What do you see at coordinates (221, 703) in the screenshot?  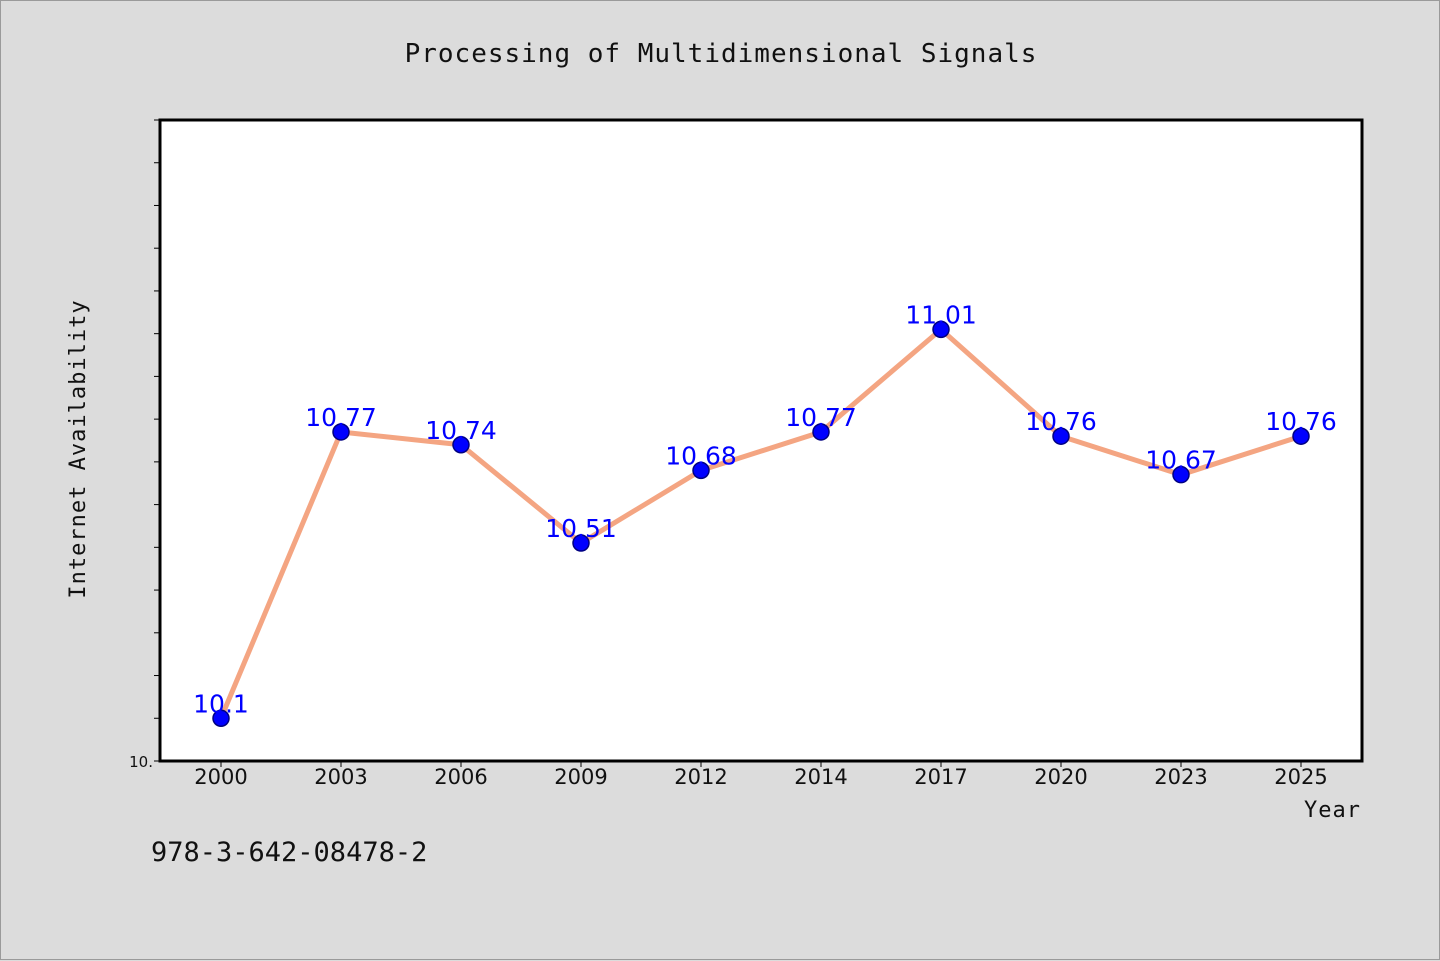 I see `data-label: 10.1` at bounding box center [221, 703].